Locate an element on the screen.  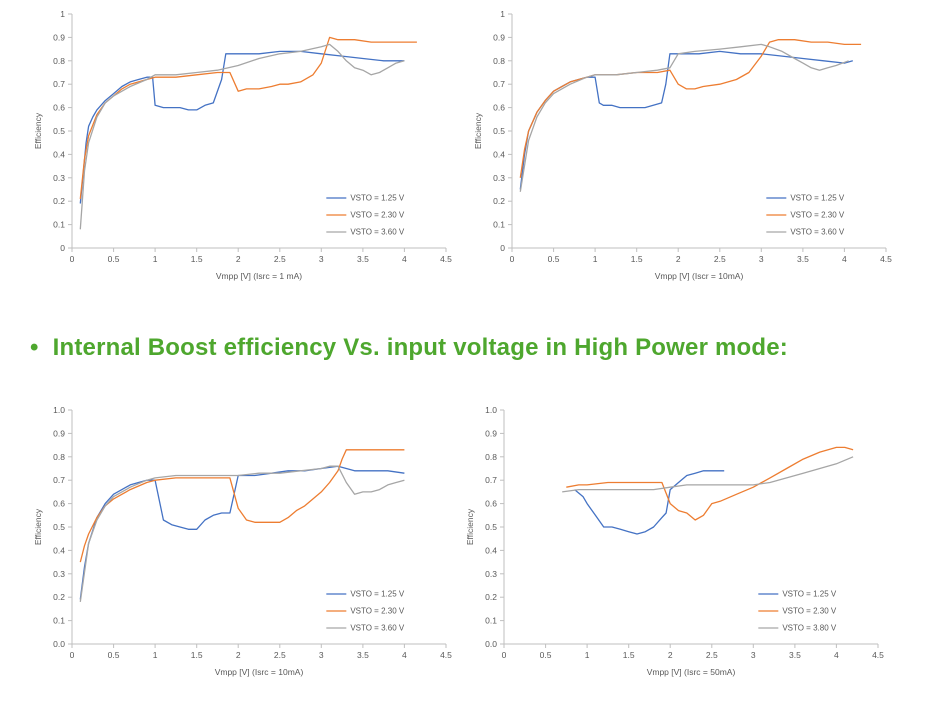
svg-text: 1.0 is located at coordinates (491, 410).